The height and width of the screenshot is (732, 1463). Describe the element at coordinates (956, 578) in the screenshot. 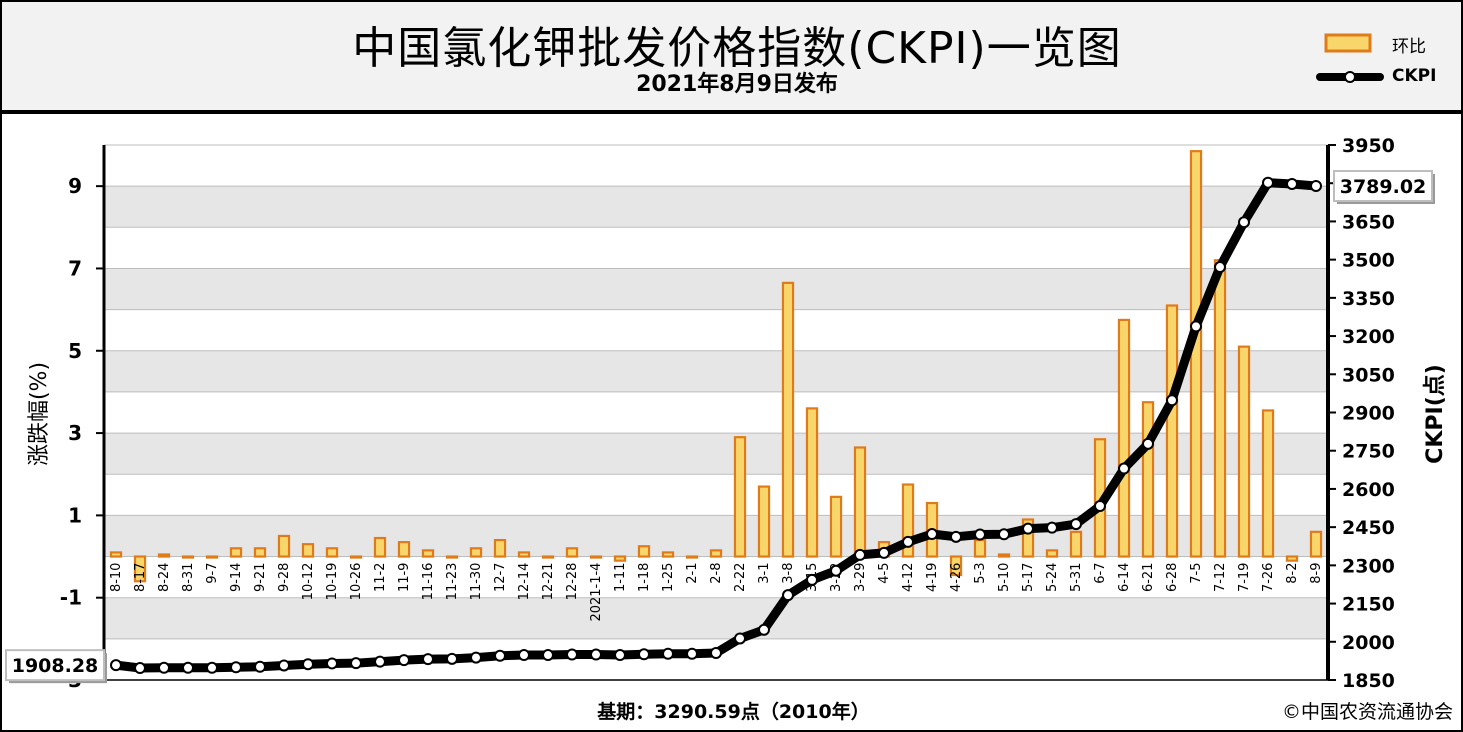

I see `x-label-4-26: 4-26` at that location.